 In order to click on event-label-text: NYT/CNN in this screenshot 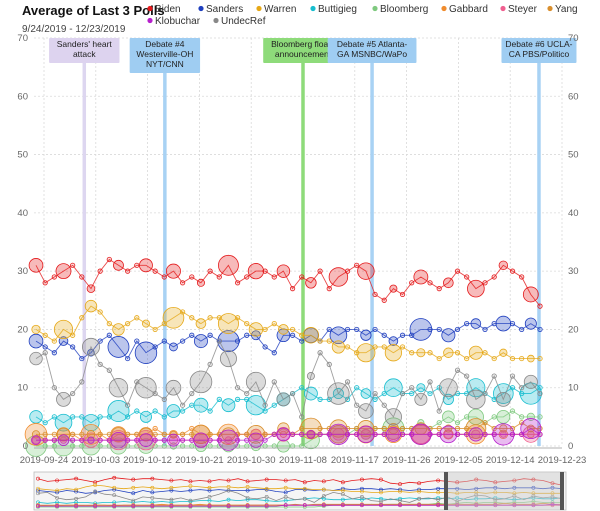, I will do `click(165, 64)`.